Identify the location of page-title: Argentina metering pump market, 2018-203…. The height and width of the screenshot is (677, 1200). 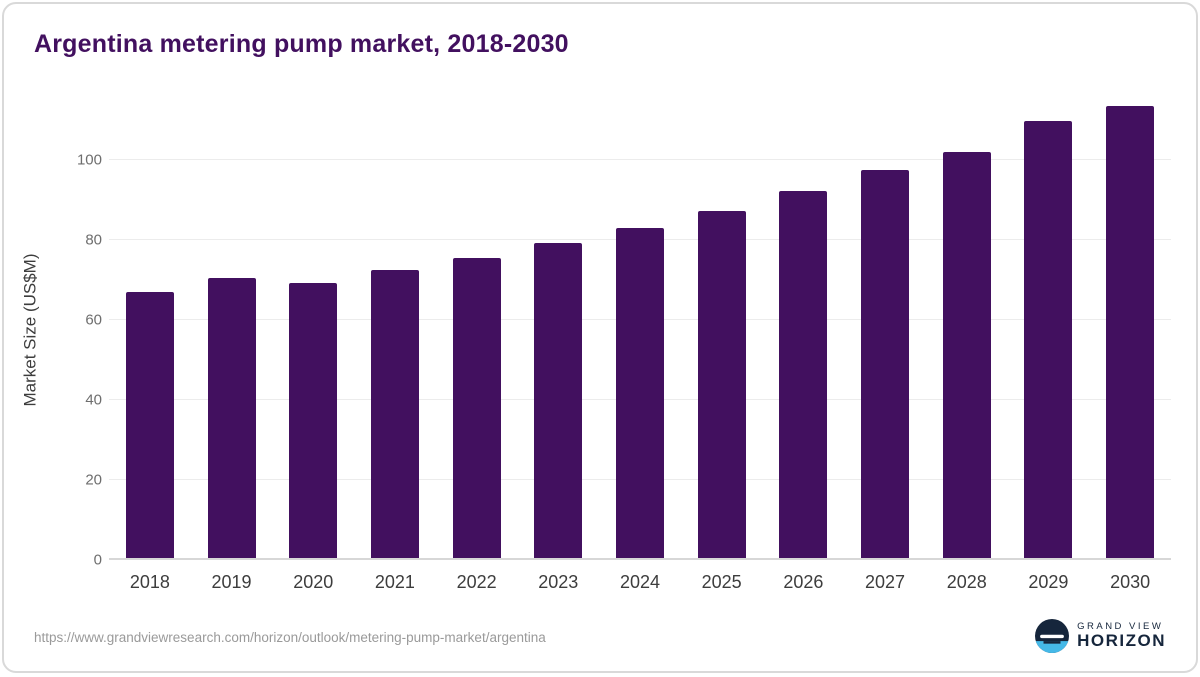
(301, 44).